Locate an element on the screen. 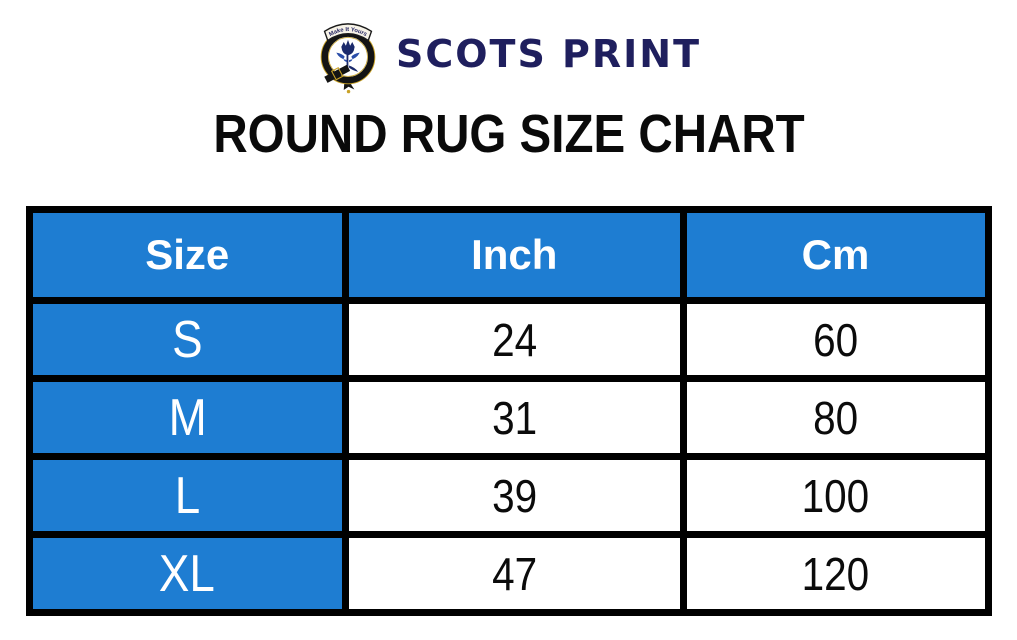  col-header-cm-label: Cm is located at coordinates (835, 254).